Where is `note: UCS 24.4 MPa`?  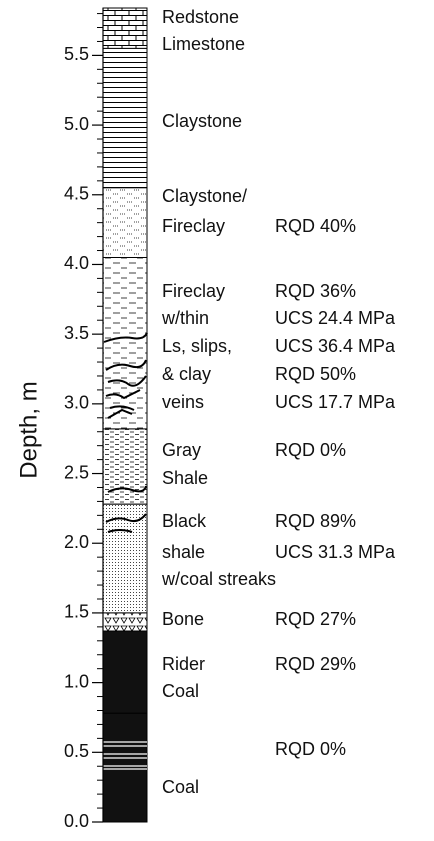
note: UCS 24.4 MPa is located at coordinates (335, 318).